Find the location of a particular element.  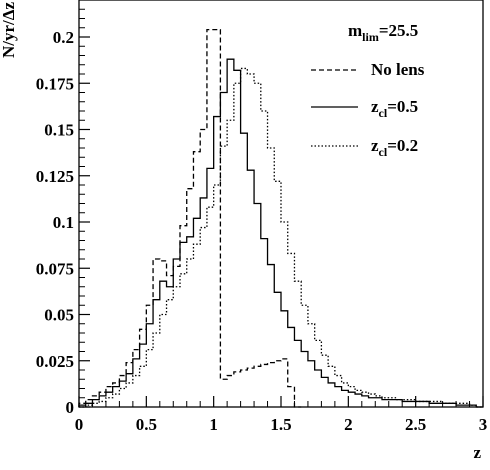

annotation-mlim: mlim=25.5 is located at coordinates (383, 32).